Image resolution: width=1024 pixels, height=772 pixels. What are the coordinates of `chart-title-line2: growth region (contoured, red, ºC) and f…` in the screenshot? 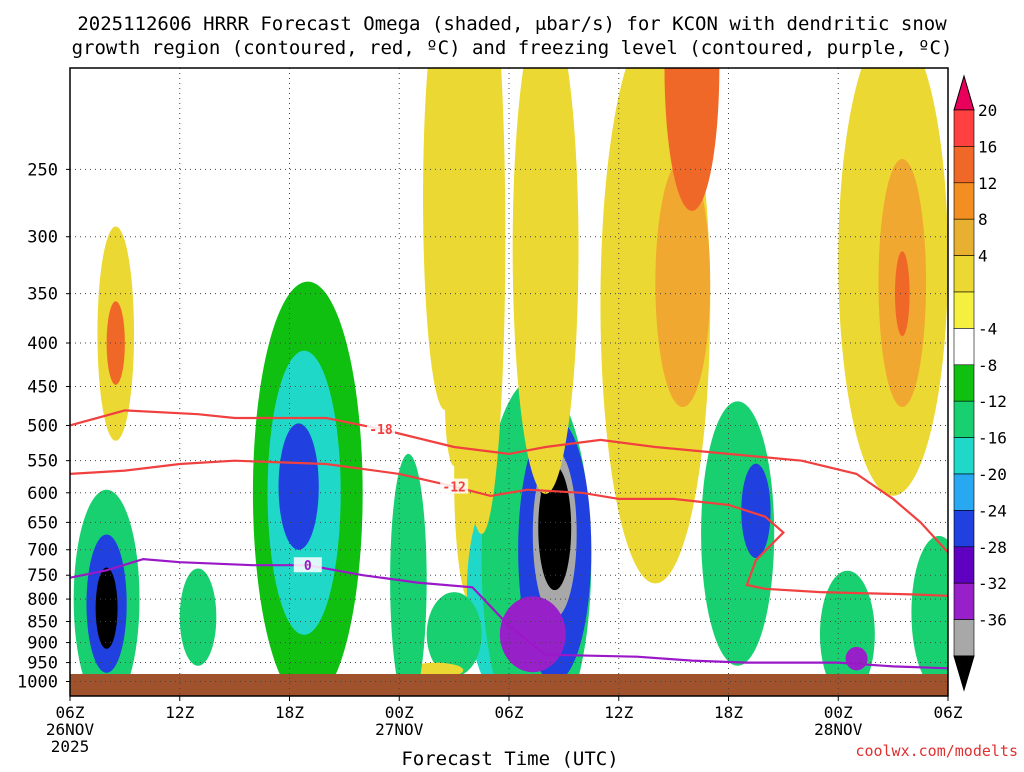 It's located at (512, 48).